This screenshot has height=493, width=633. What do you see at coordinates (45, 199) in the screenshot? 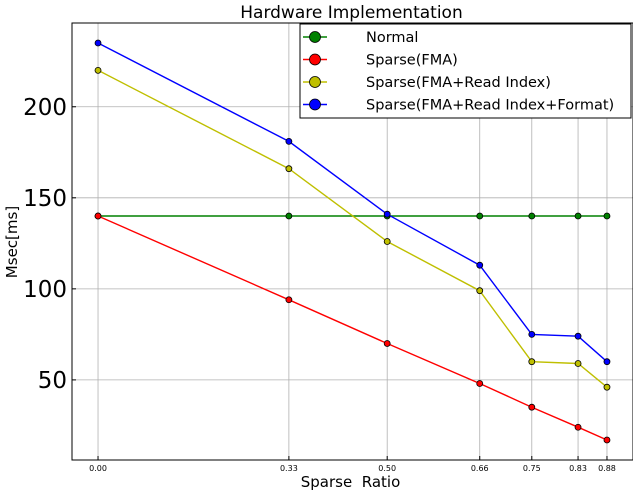
I see `y-tick-label: 150` at bounding box center [45, 199].